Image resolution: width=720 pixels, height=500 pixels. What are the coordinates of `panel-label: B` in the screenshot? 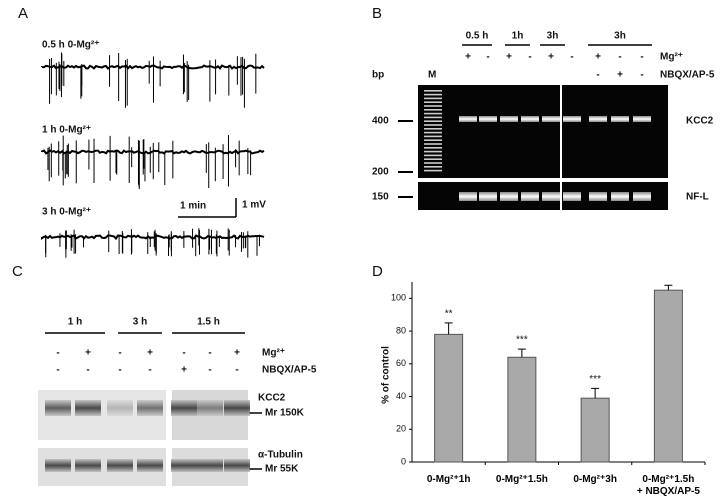 It's located at (377, 13).